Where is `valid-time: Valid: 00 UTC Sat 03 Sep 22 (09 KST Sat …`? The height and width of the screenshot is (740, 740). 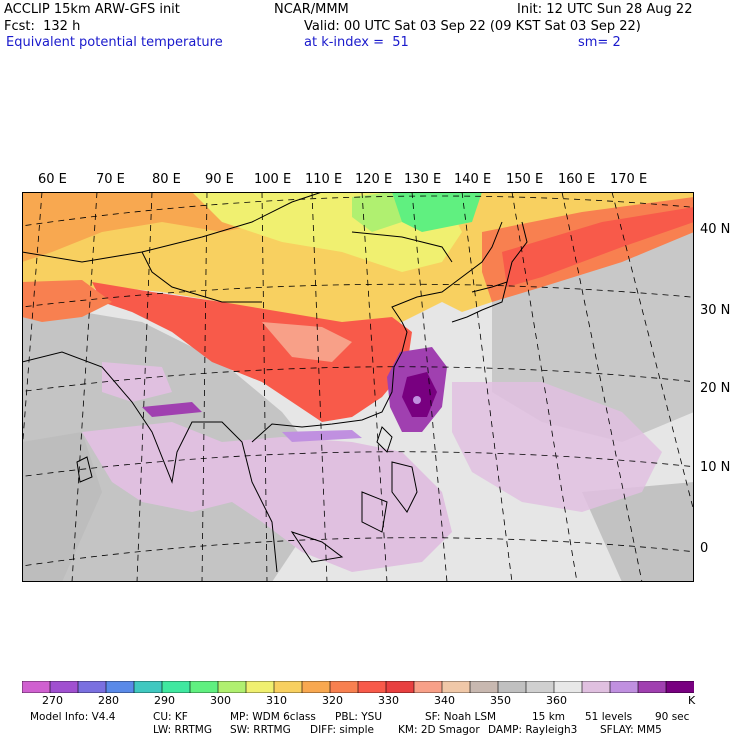 valid-time: Valid: 00 UTC Sat 03 Sep 22 (09 KST Sat … is located at coordinates (472, 26).